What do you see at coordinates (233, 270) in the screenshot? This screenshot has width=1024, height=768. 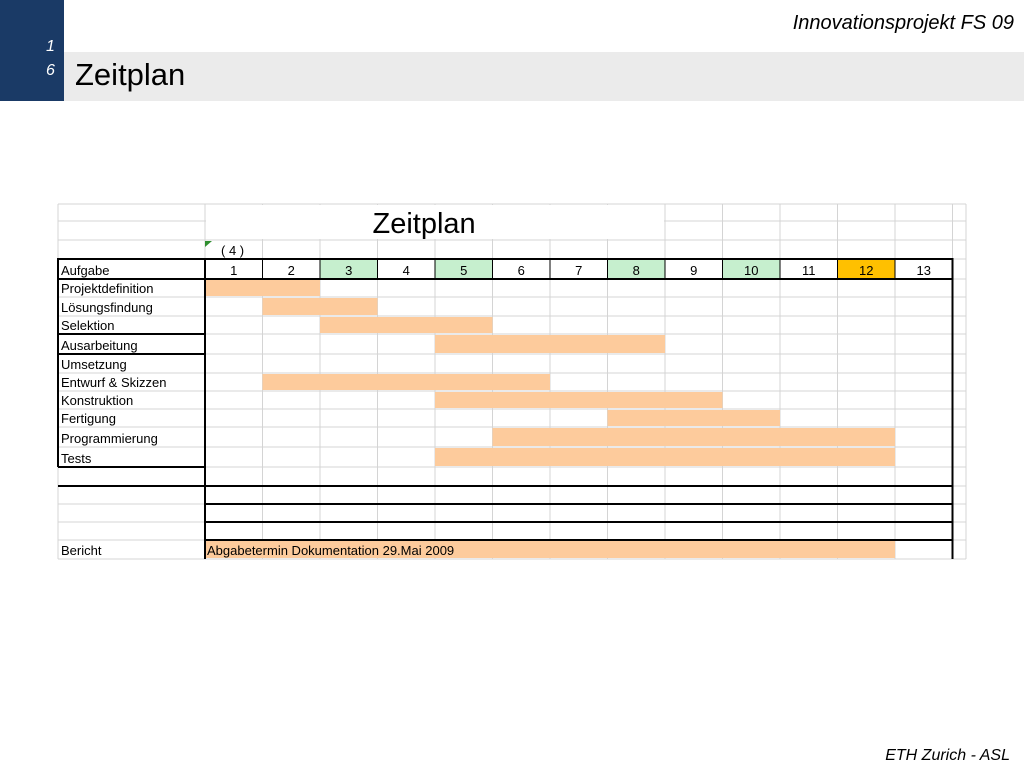 I see `week-label: 1` at bounding box center [233, 270].